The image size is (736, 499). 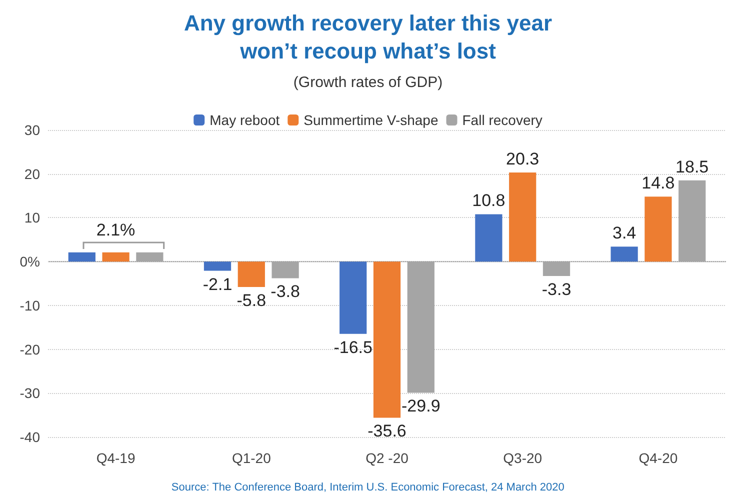 I want to click on legend-label: May reboot, so click(x=245, y=120).